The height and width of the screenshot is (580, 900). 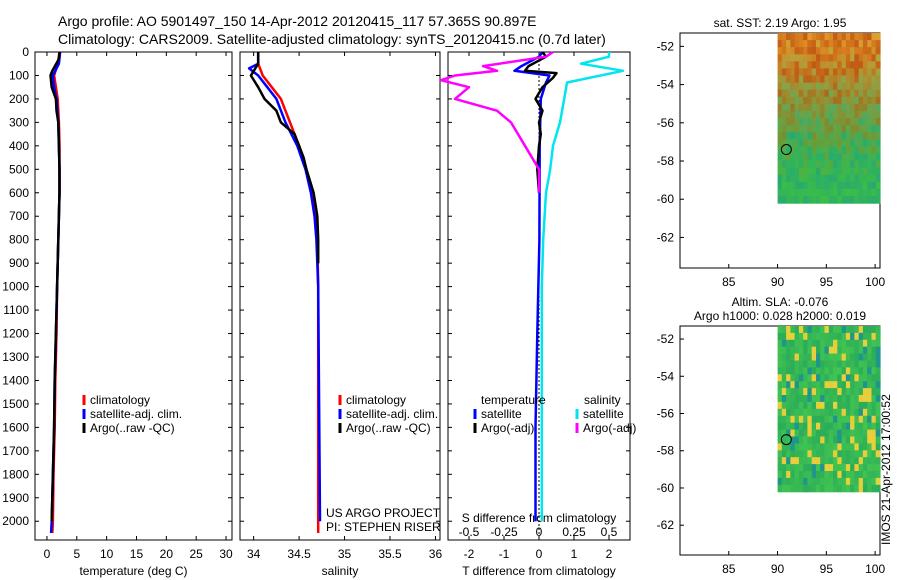 I want to click on map-y-tick-label: -54, so click(x=666, y=85).